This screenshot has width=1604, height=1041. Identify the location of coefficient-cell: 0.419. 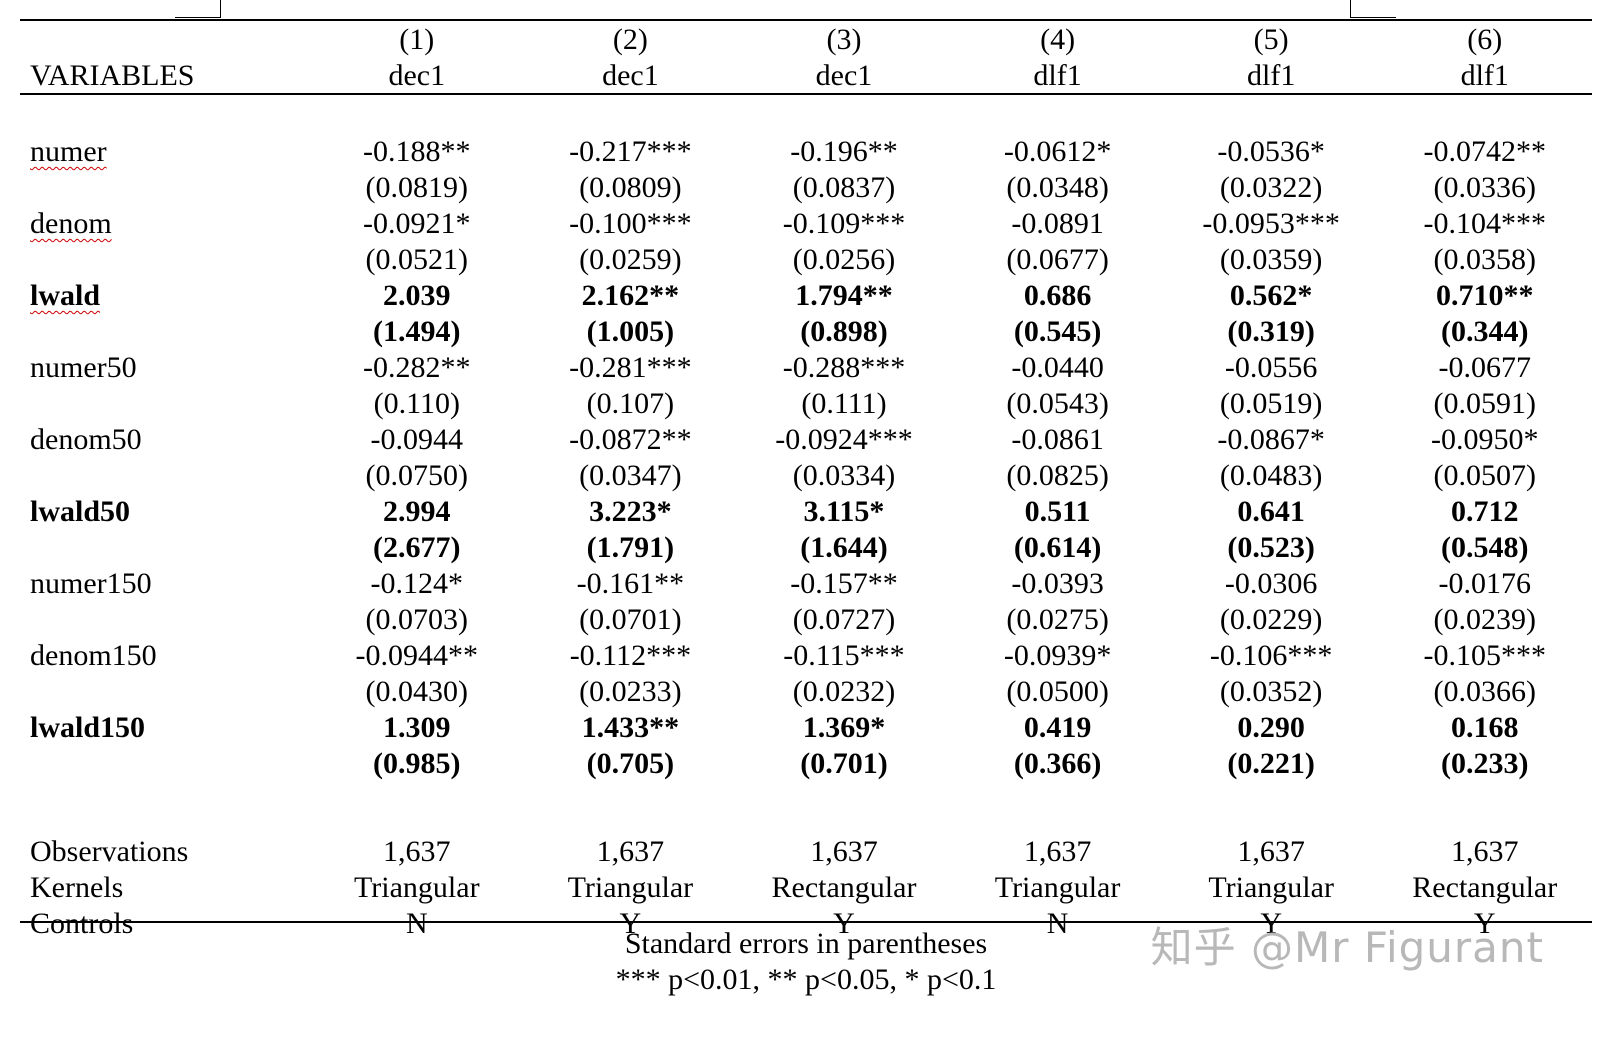
(1057, 727).